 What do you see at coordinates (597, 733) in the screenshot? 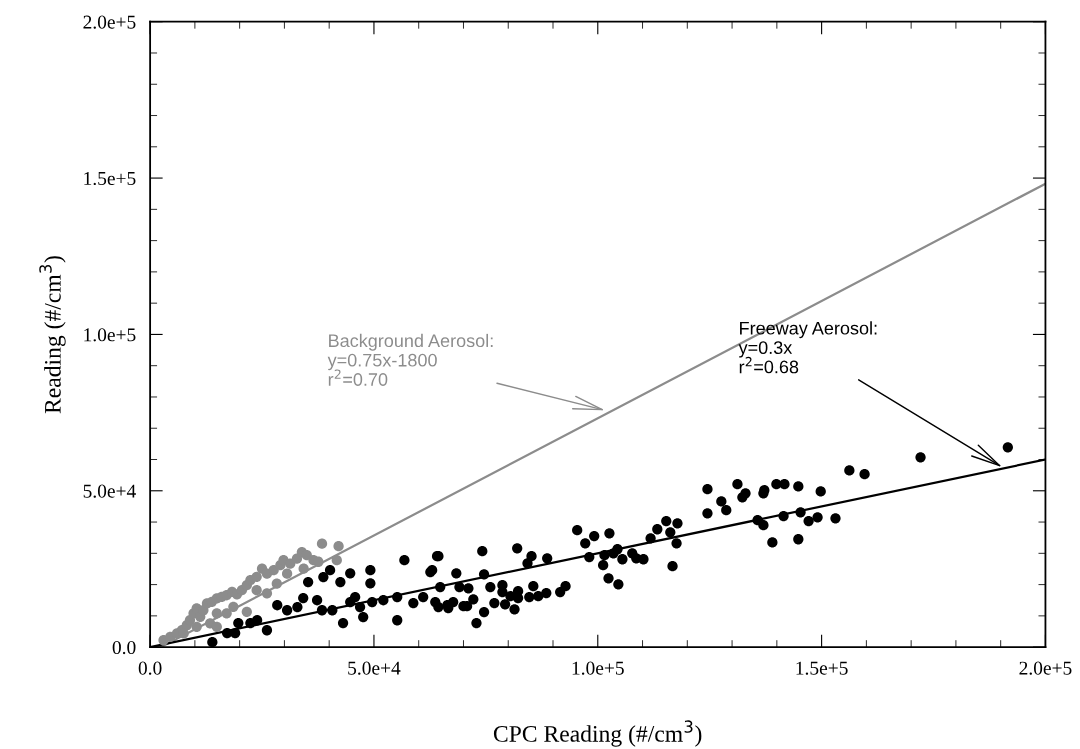
I see `x-axis-title: CPC Reading (#/cm$^{3}$)` at bounding box center [597, 733].